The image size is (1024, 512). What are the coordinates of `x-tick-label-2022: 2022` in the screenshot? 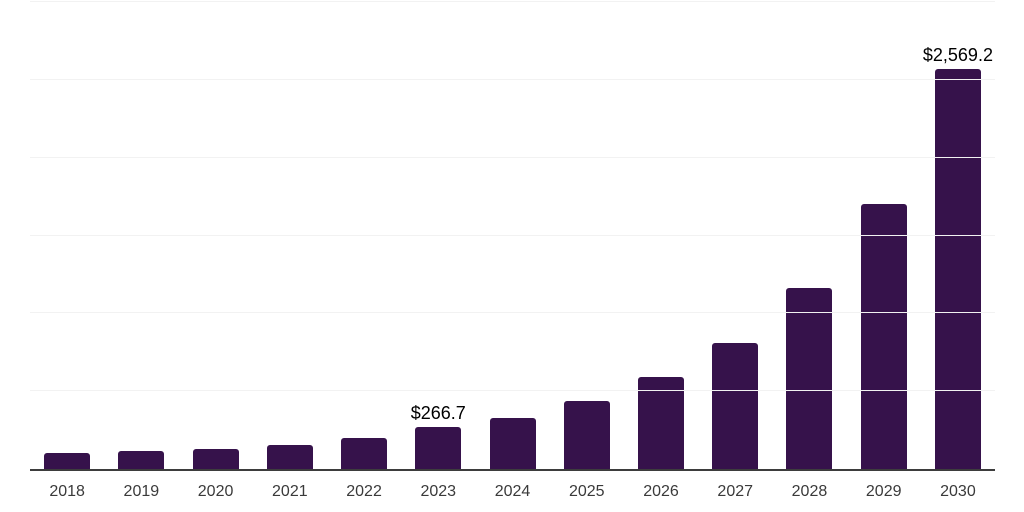 It's located at (364, 491).